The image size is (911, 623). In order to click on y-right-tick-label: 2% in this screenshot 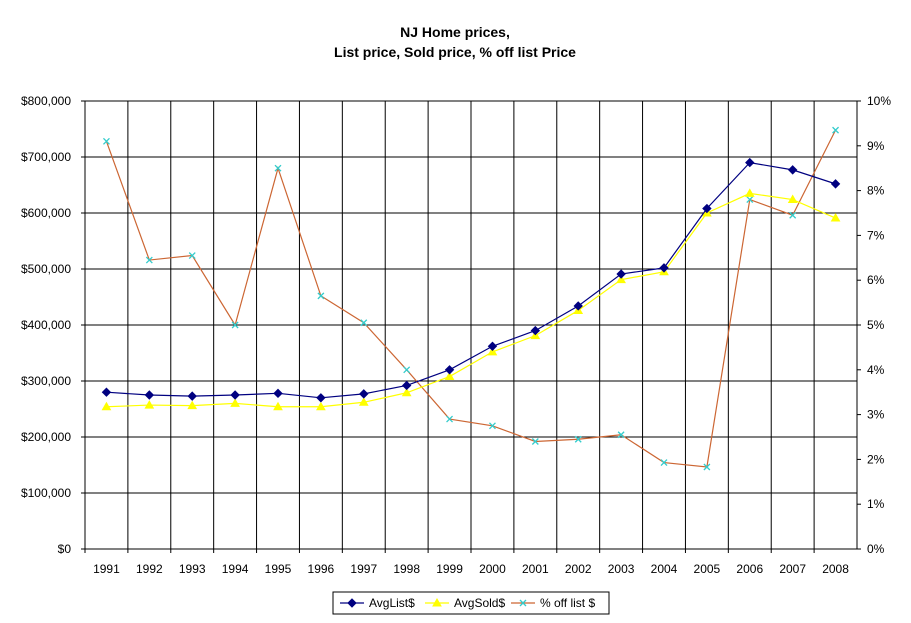, I will do `click(876, 459)`.